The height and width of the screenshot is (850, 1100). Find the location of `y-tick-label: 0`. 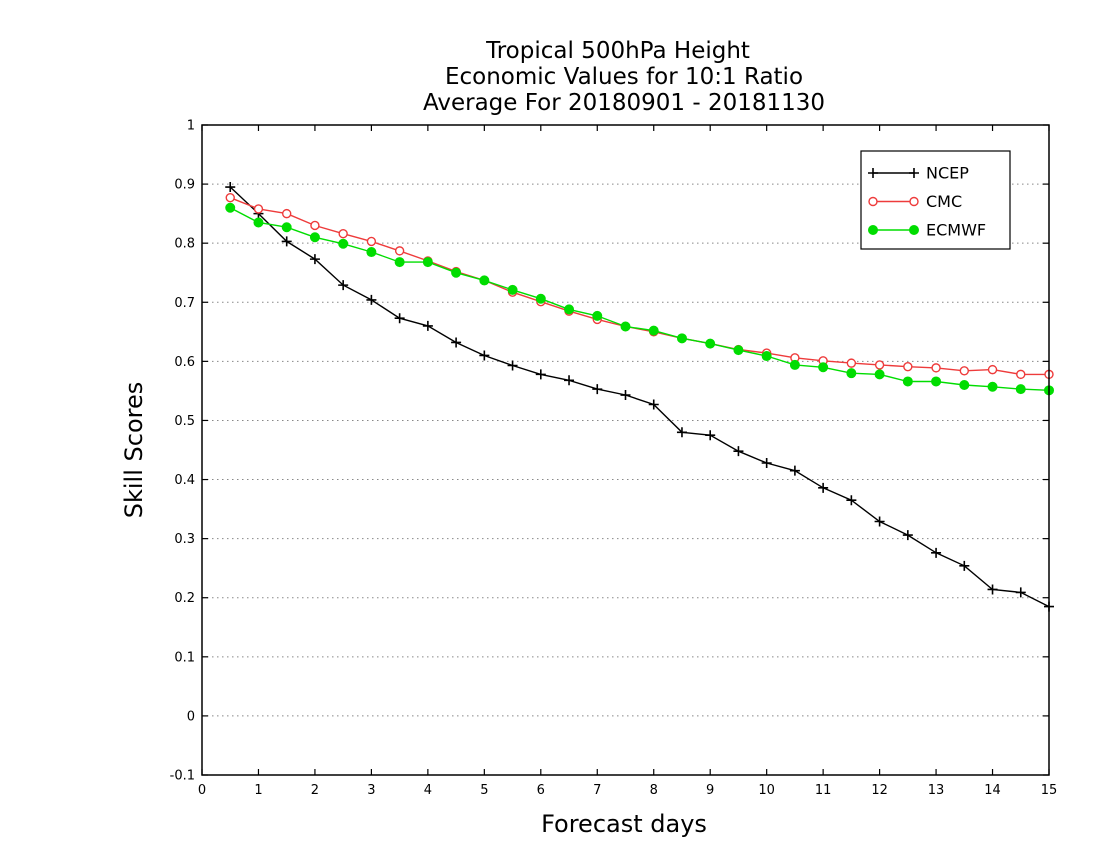

y-tick-label: 0 is located at coordinates (191, 716).